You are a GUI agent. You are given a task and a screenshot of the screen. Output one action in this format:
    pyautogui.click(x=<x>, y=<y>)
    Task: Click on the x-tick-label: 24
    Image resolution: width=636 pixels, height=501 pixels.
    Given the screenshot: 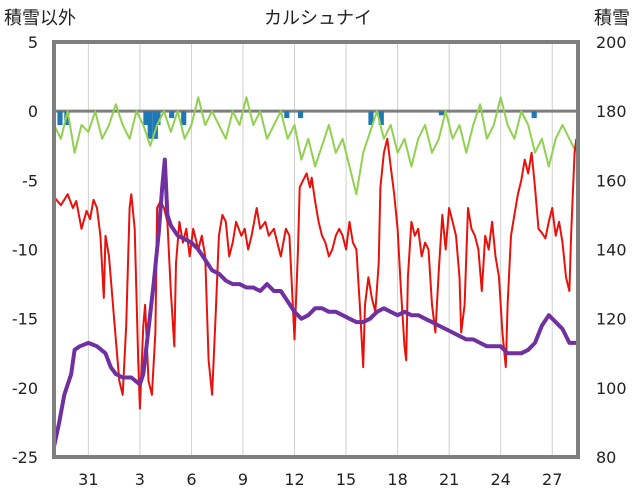 What is the action you would take?
    pyautogui.click(x=501, y=479)
    